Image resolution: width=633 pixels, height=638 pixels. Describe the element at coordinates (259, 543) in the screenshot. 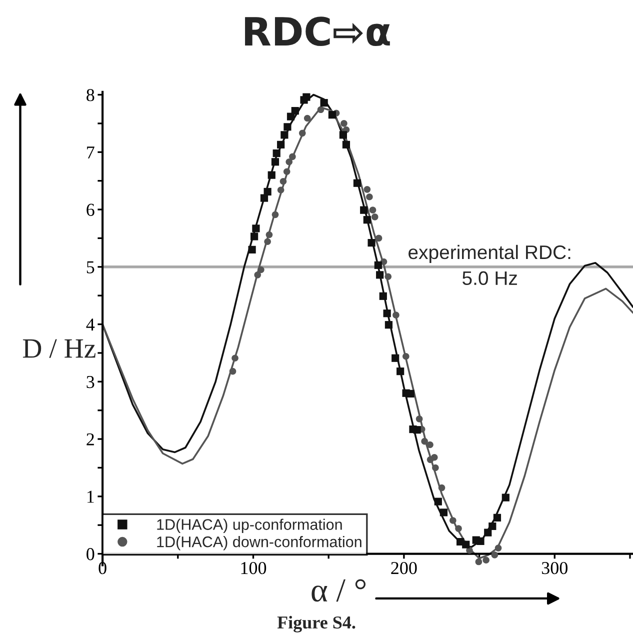

I see `legend-label: 1D(HACA) down-conformation` at that location.